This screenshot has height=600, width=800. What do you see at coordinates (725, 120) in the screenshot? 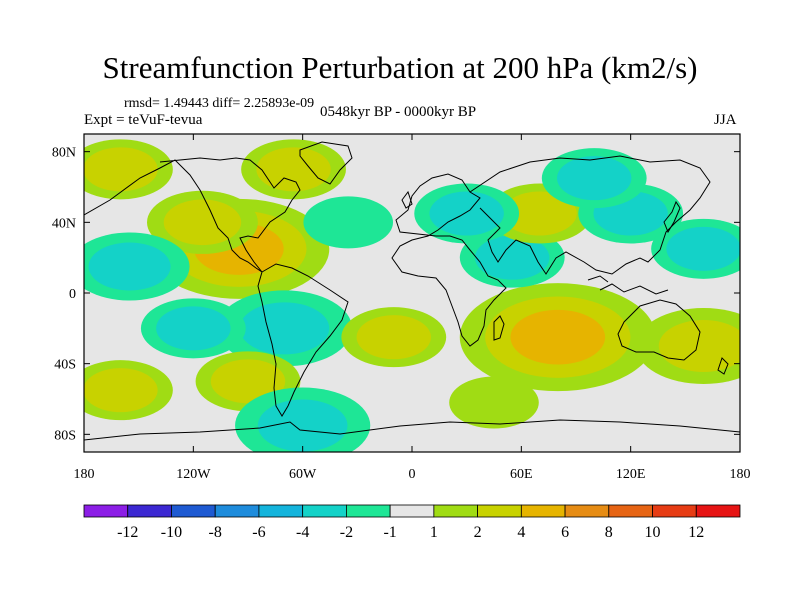
I see `season-label: JJA` at bounding box center [725, 120].